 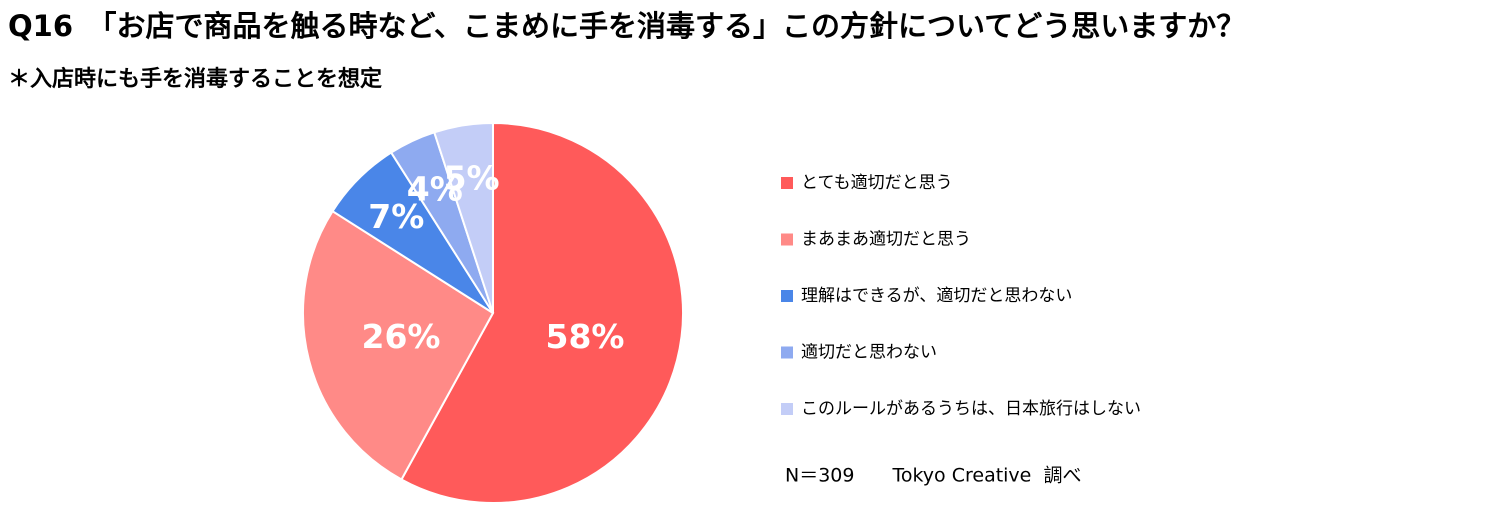 I want to click on note: N＝309 Tokyo Creative 調べ, so click(x=933, y=476).